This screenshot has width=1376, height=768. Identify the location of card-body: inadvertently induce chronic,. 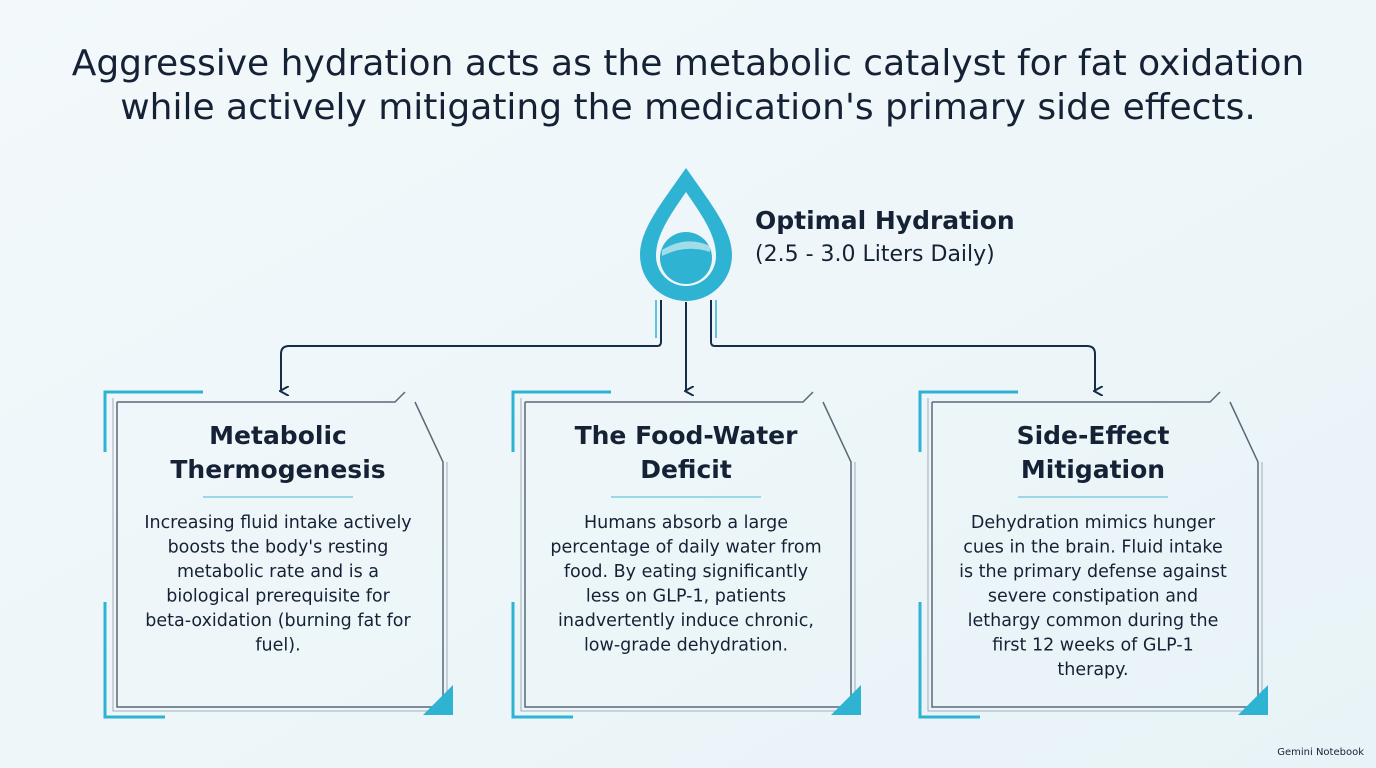
(686, 621).